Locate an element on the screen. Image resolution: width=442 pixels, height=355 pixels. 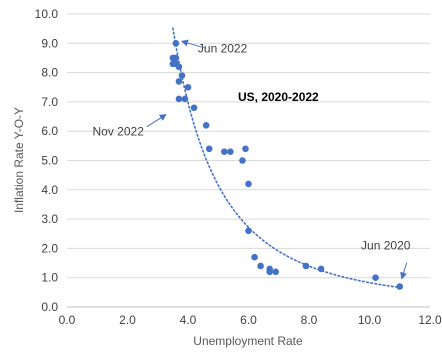
annotation-label: Nov 2022 is located at coordinates (119, 132).